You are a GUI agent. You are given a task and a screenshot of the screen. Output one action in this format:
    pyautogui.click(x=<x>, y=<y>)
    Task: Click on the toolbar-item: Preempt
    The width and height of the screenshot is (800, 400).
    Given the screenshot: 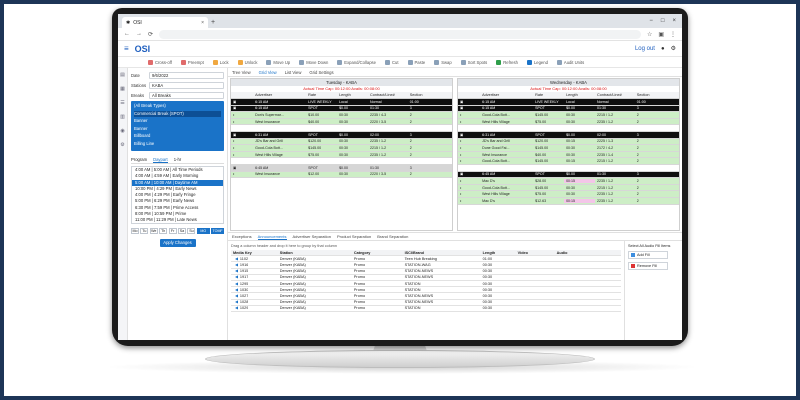 What is the action you would take?
    pyautogui.click(x=192, y=62)
    